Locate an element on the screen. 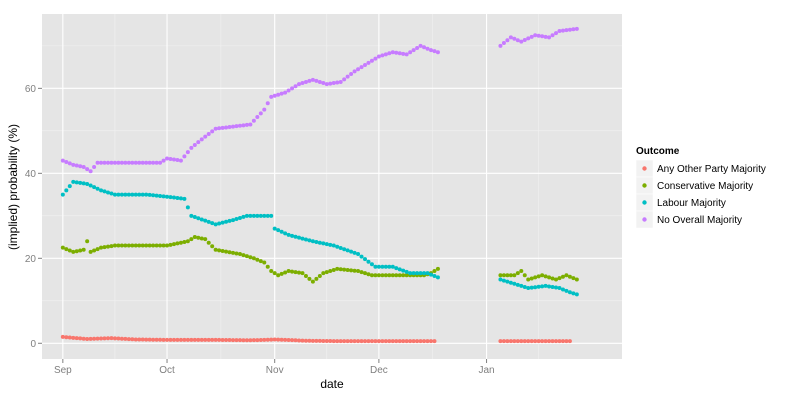 The width and height of the screenshot is (800, 400). legend-title: Outcome is located at coordinates (658, 151).